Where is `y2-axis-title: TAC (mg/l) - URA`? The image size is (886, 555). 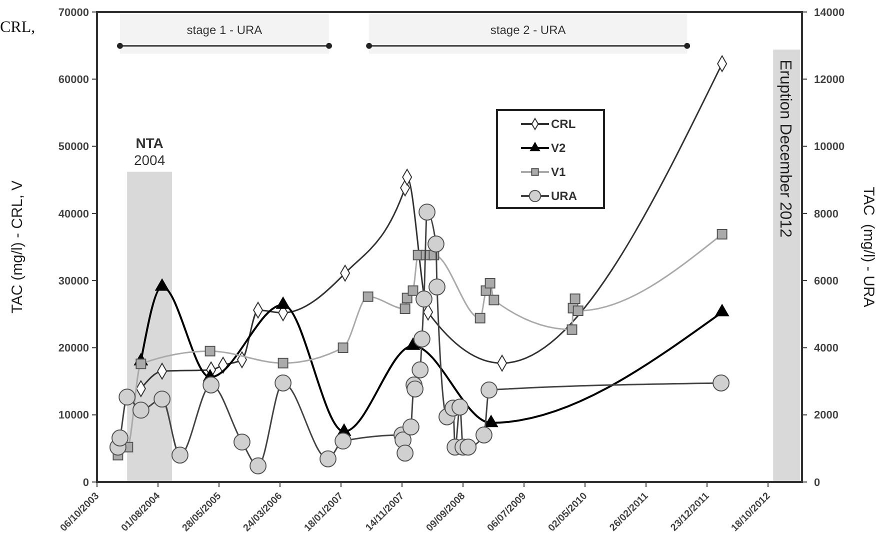 y2-axis-title: TAC (mg/l) - URA is located at coordinates (868, 247).